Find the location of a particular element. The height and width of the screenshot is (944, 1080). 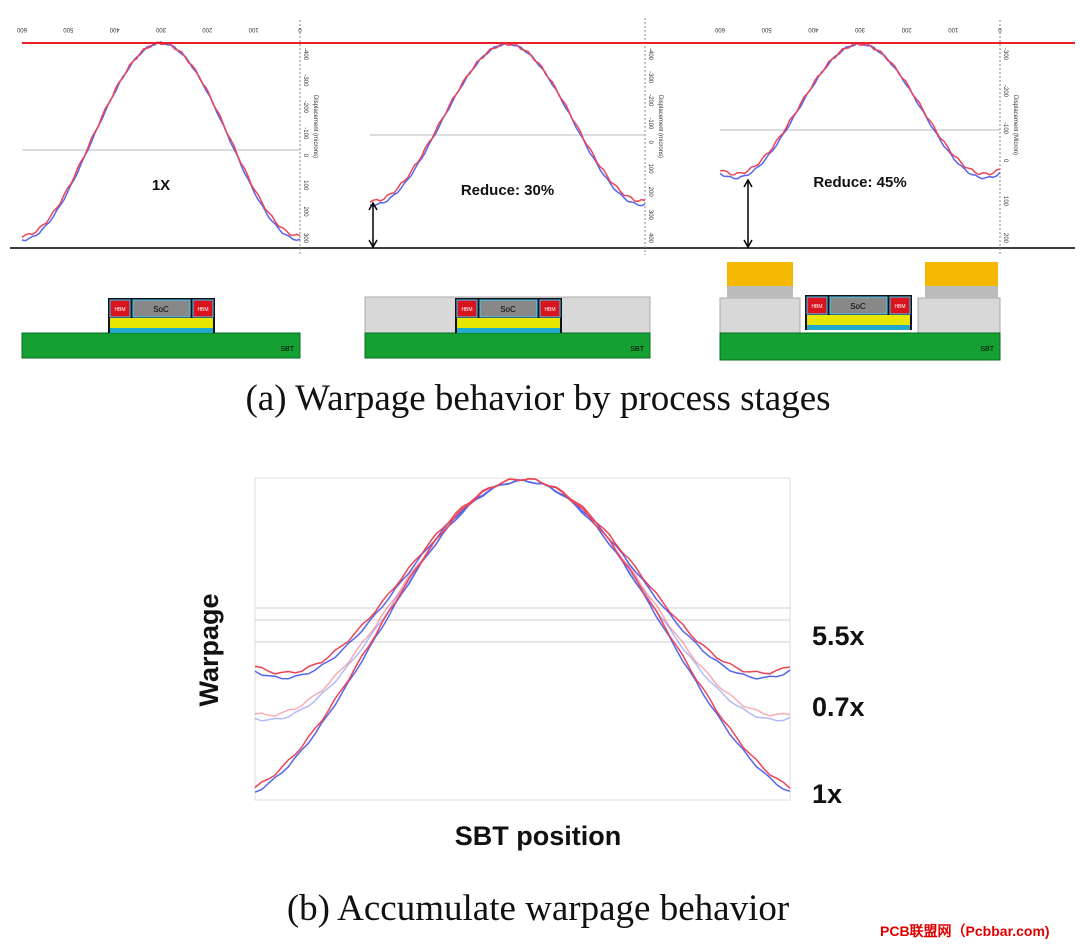

level-label: 5.5x is located at coordinates (838, 636).